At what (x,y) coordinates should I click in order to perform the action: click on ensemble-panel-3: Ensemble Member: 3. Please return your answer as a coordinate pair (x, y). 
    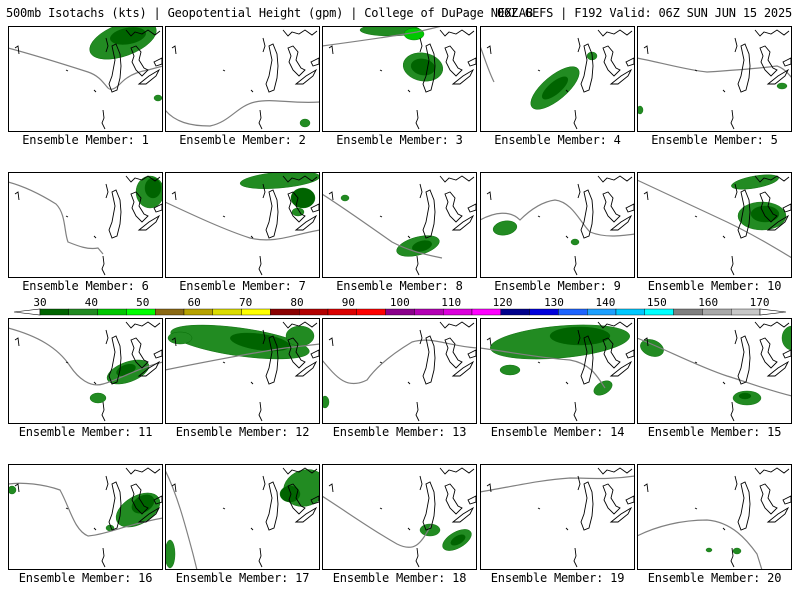
    Looking at the image, I should click on (399, 86).